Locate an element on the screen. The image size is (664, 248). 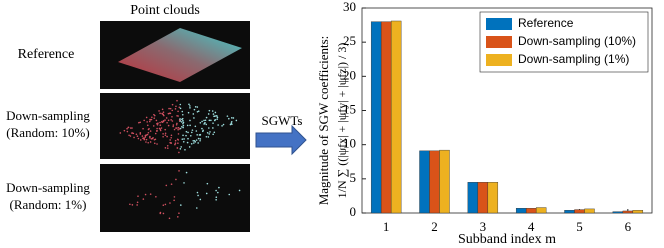
y-tick-label: 10 is located at coordinates (349, 143).